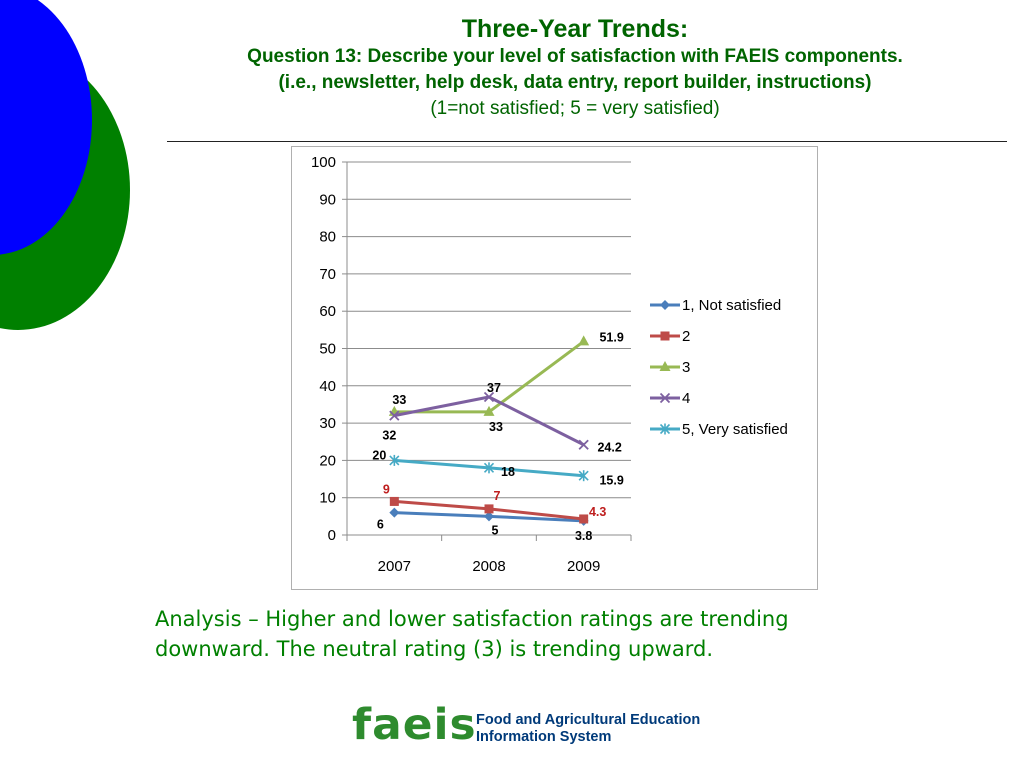  Describe the element at coordinates (544, 737) in the screenshot. I see `logo-line-2: Information System` at that location.